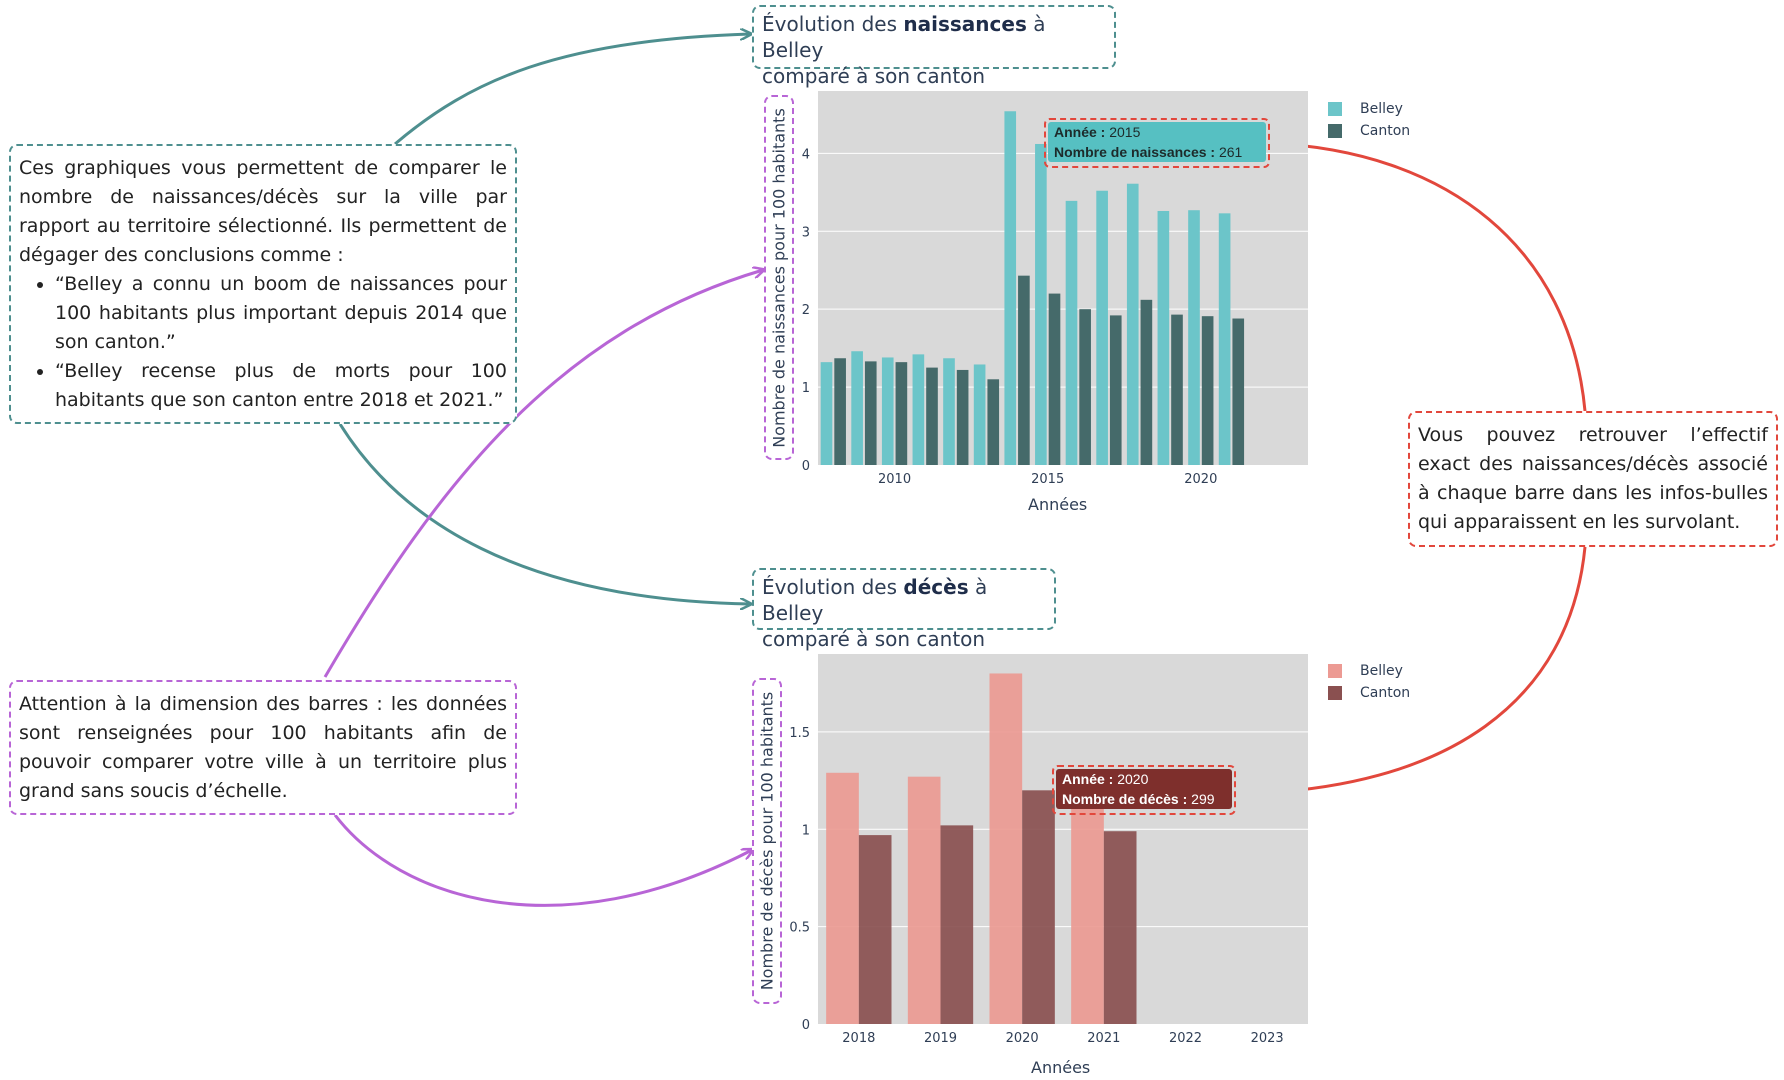  I want to click on deaths-tooltip-count: 299, so click(1203, 799).